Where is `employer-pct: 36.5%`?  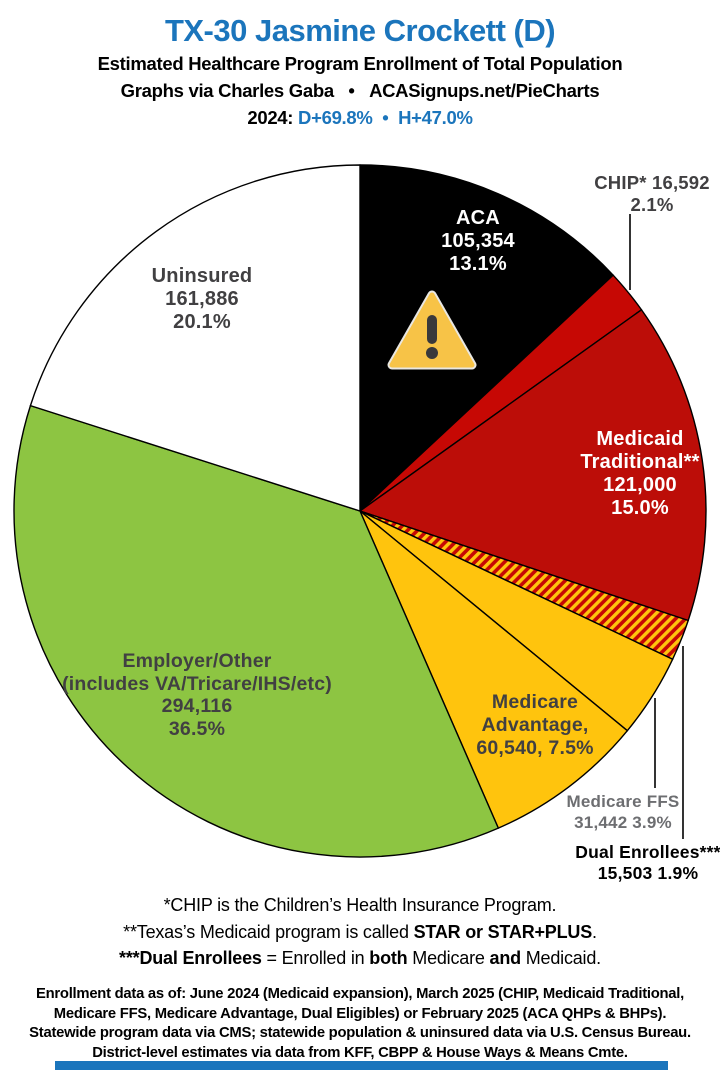 employer-pct: 36.5% is located at coordinates (197, 728).